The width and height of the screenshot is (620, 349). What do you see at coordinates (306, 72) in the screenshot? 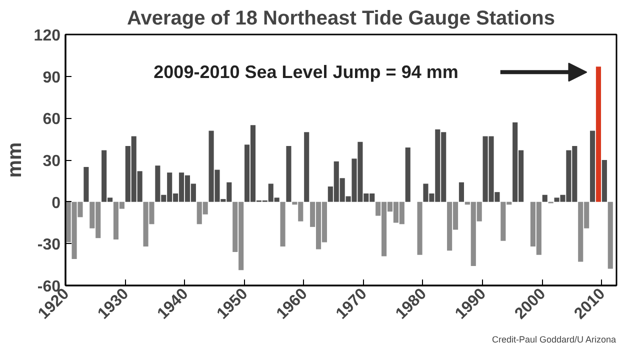
I see `annotation: 2009-2010 Sea Level Jump = 94 mm` at bounding box center [306, 72].